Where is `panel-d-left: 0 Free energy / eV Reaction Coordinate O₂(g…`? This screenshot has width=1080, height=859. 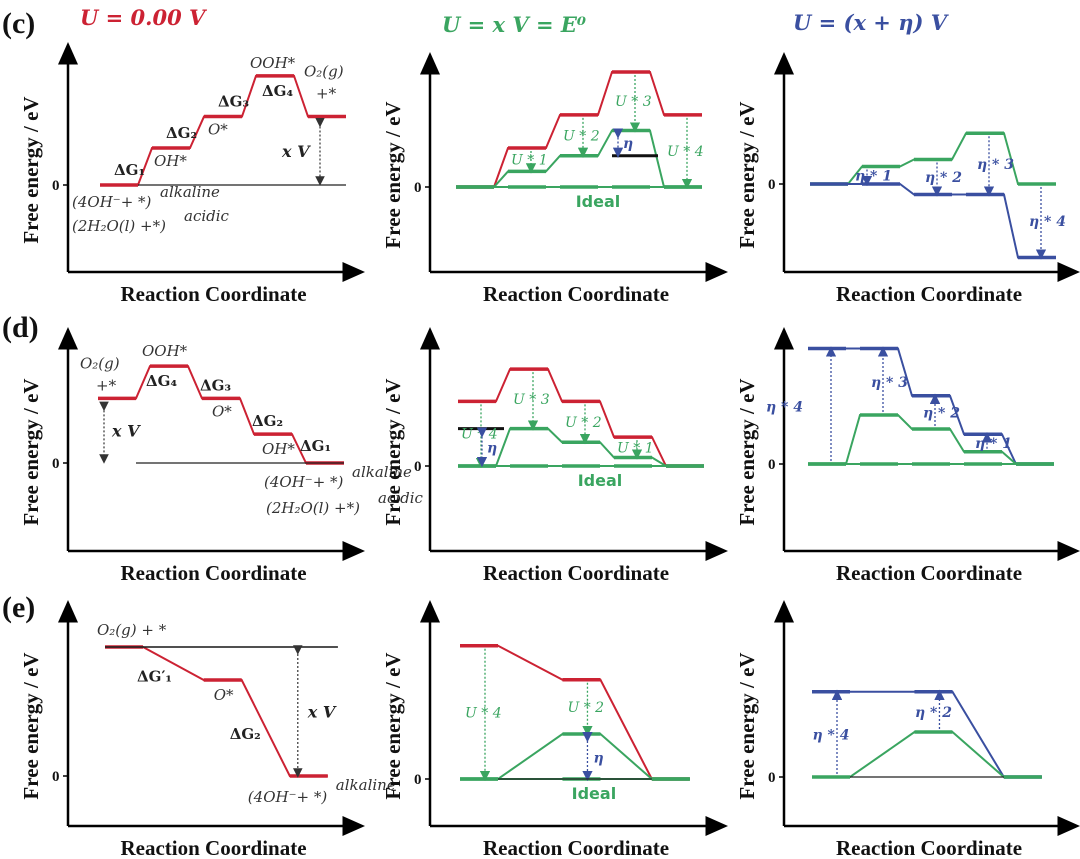 panel-d-left: 0 Free energy / eV Reaction Coordinate O₂(g… is located at coordinates (221, 456).